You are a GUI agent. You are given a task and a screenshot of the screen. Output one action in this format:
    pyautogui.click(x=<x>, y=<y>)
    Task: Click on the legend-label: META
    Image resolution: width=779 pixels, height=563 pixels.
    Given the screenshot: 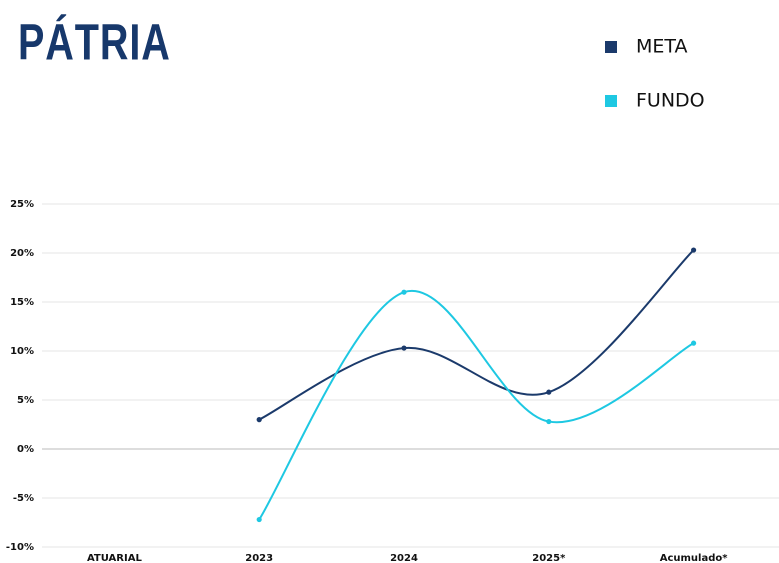 What is the action you would take?
    pyautogui.click(x=662, y=47)
    